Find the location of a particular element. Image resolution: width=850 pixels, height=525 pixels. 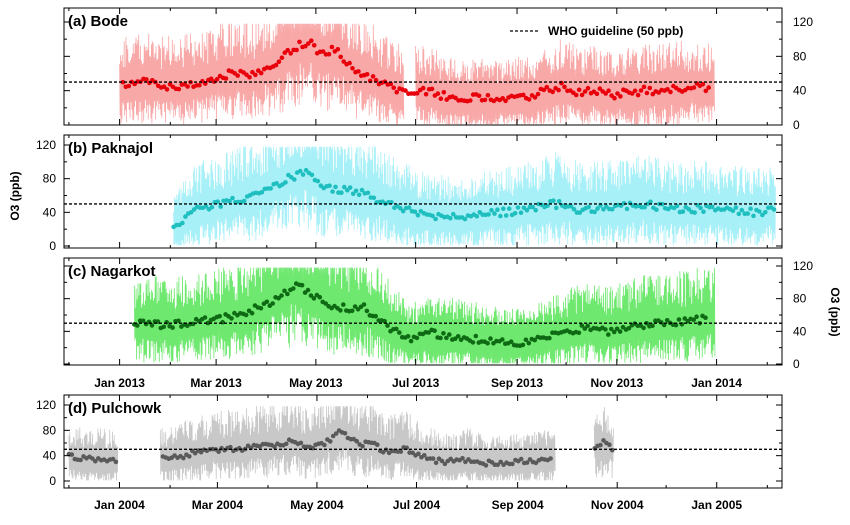

y-tick-label: 0 is located at coordinates (52, 481).